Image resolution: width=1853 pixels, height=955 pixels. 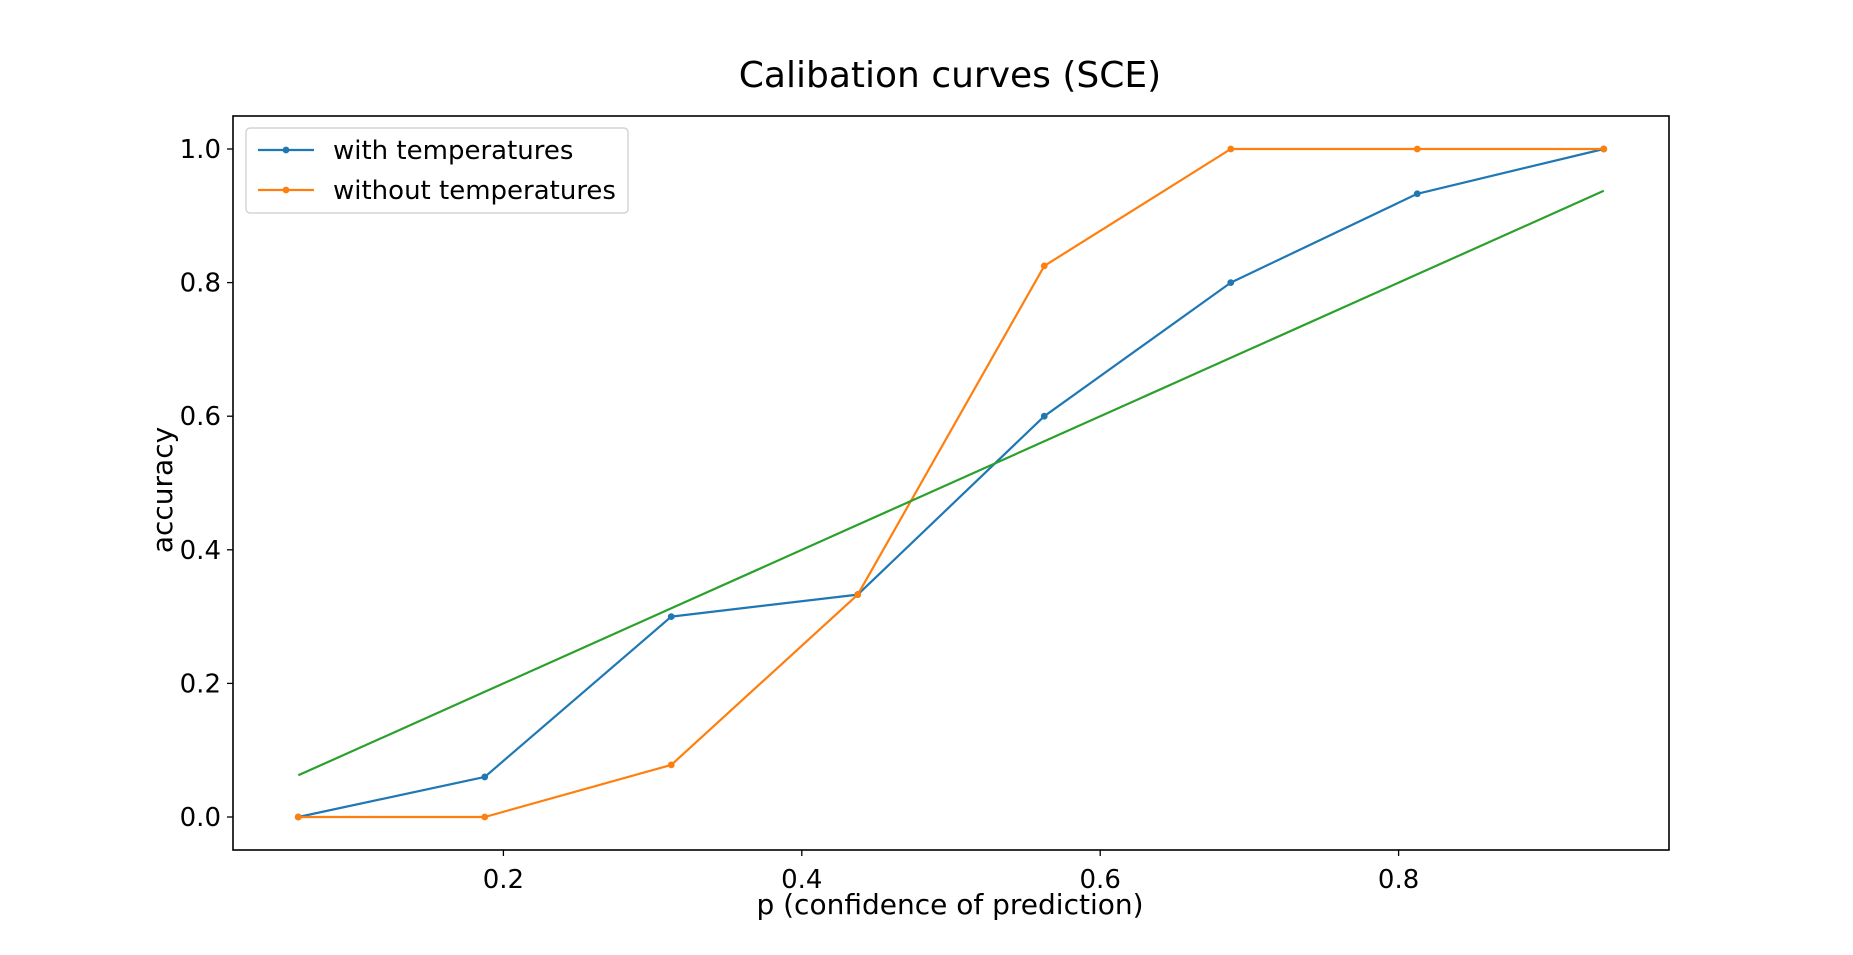 I want to click on x-tick-label: 0.8, so click(x=1398, y=880).